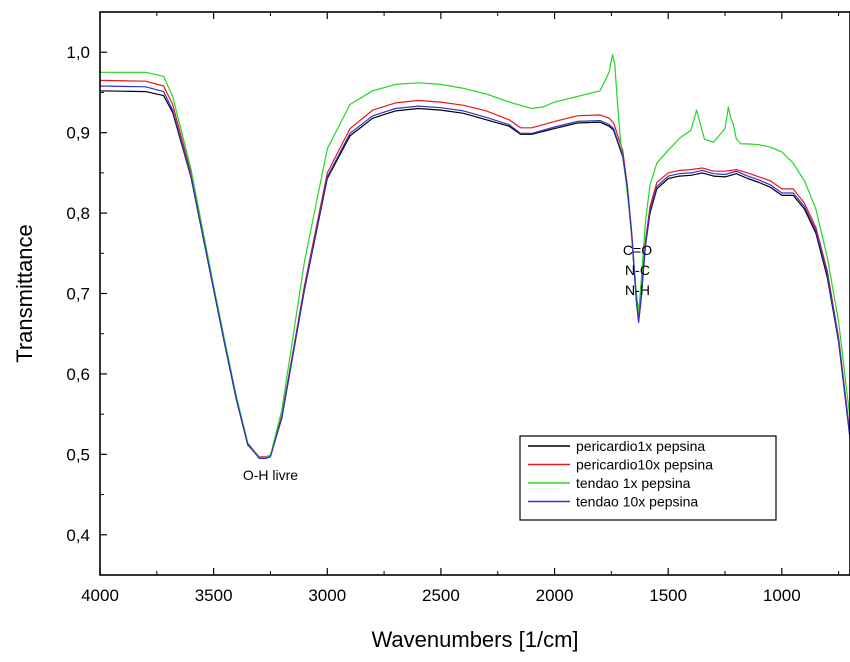  Describe the element at coordinates (78, 535) in the screenshot. I see `y-tick-label: 0,4` at that location.